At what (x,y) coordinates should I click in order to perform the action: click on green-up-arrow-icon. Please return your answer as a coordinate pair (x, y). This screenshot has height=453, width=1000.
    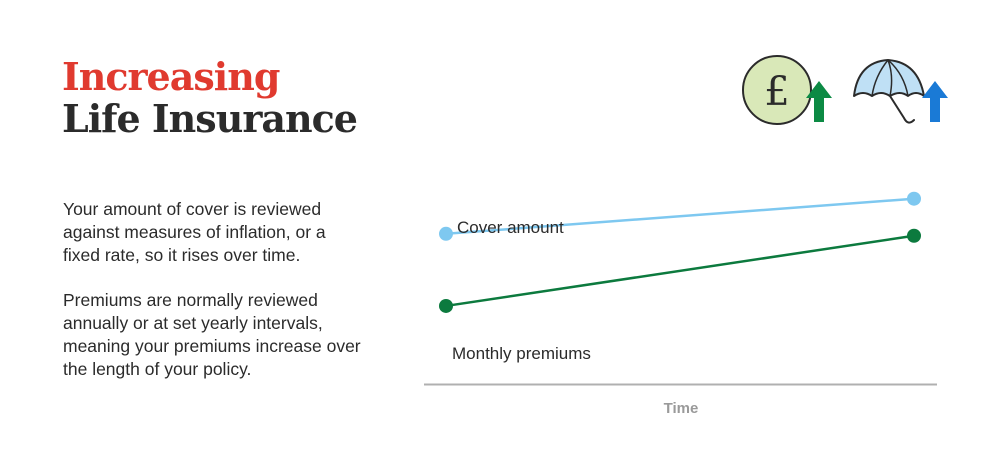
    Looking at the image, I should click on (819, 101).